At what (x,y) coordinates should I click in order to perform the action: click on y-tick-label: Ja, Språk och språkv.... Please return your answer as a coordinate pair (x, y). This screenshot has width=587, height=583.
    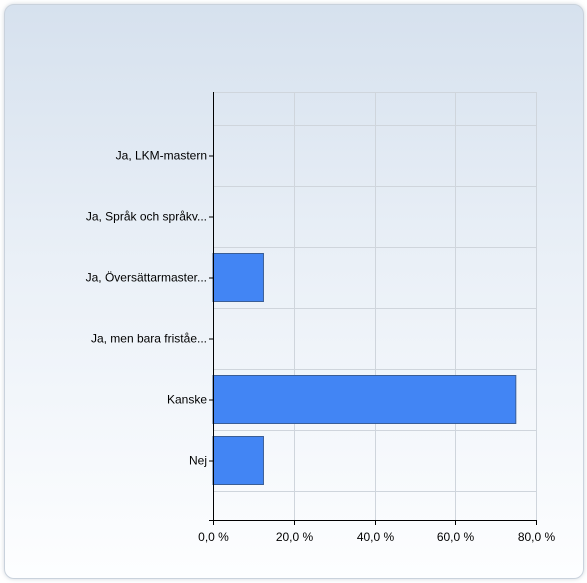
    Looking at the image, I should click on (146, 217).